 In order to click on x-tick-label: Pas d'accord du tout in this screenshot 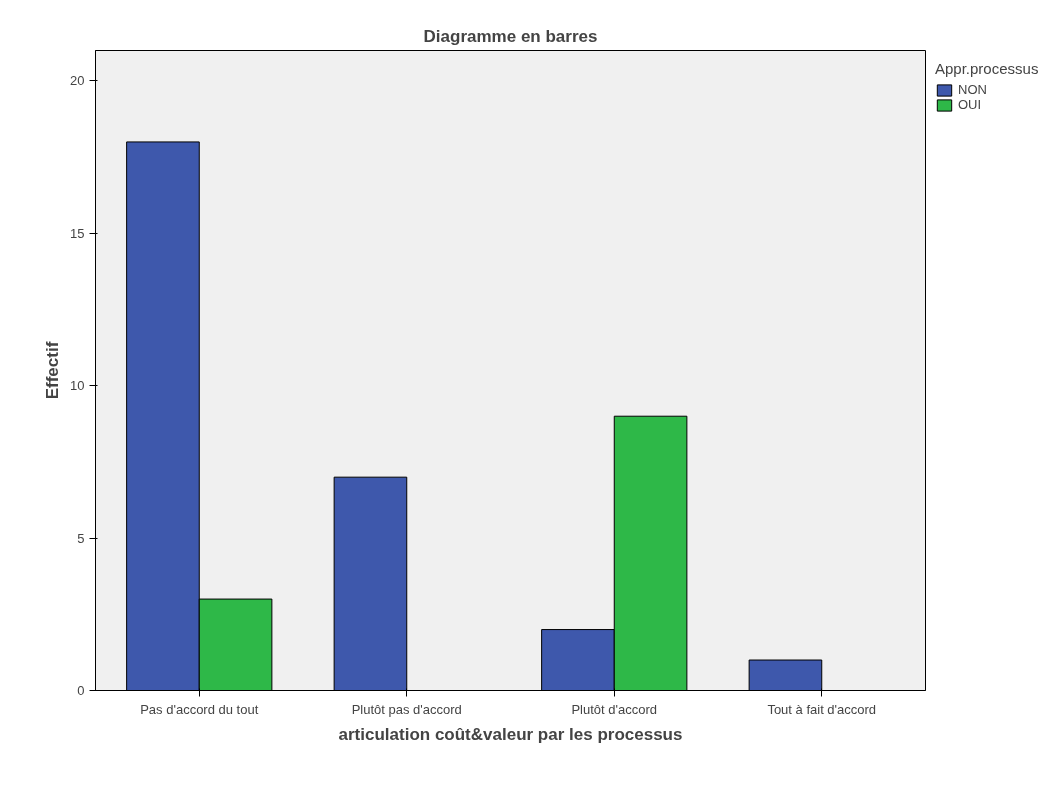, I will do `click(199, 709)`.